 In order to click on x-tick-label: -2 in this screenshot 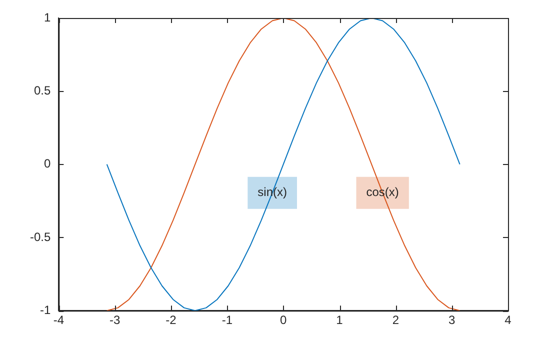, I will do `click(171, 320)`.